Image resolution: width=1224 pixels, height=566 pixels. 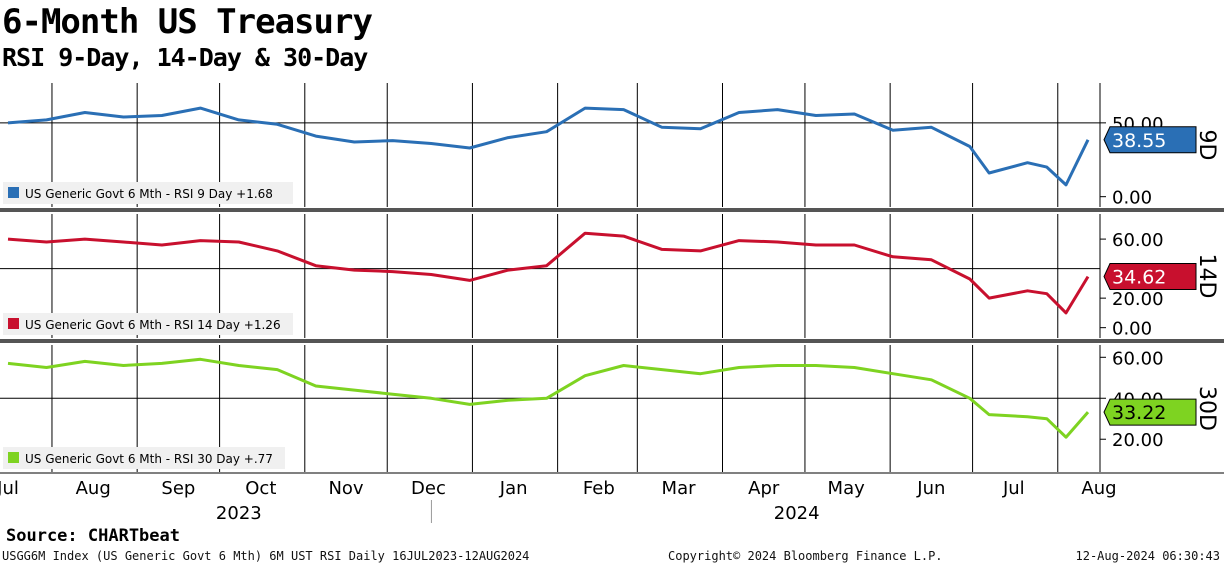 I want to click on footer-timestamp: 12-Aug-2024 06:30:43, so click(x=1148, y=556).